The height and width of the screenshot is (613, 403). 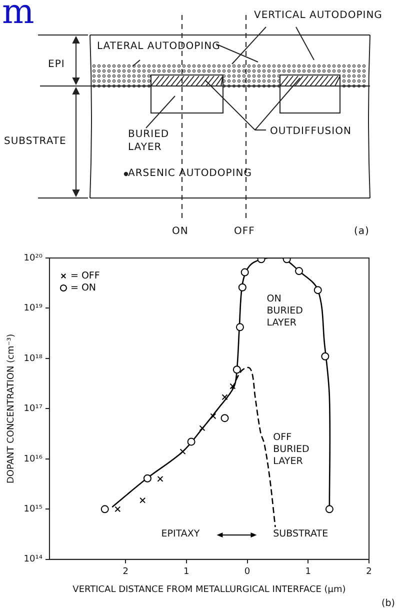 What do you see at coordinates (190, 173) in the screenshot?
I see `text: ARSENIC AUTODOPING` at bounding box center [190, 173].